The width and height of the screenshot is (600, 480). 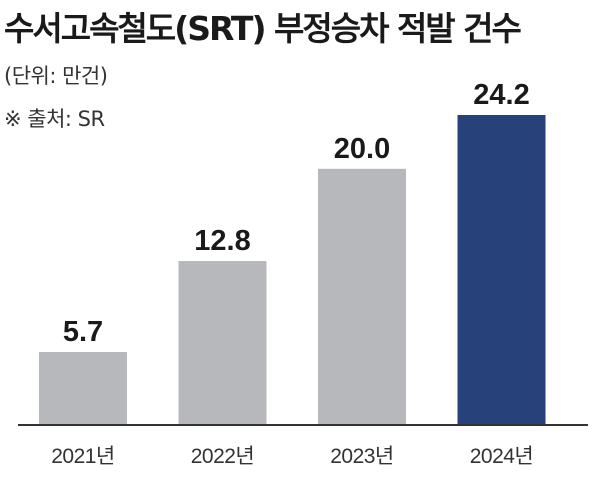 What do you see at coordinates (83, 456) in the screenshot?
I see `category-label: 2021년` at bounding box center [83, 456].